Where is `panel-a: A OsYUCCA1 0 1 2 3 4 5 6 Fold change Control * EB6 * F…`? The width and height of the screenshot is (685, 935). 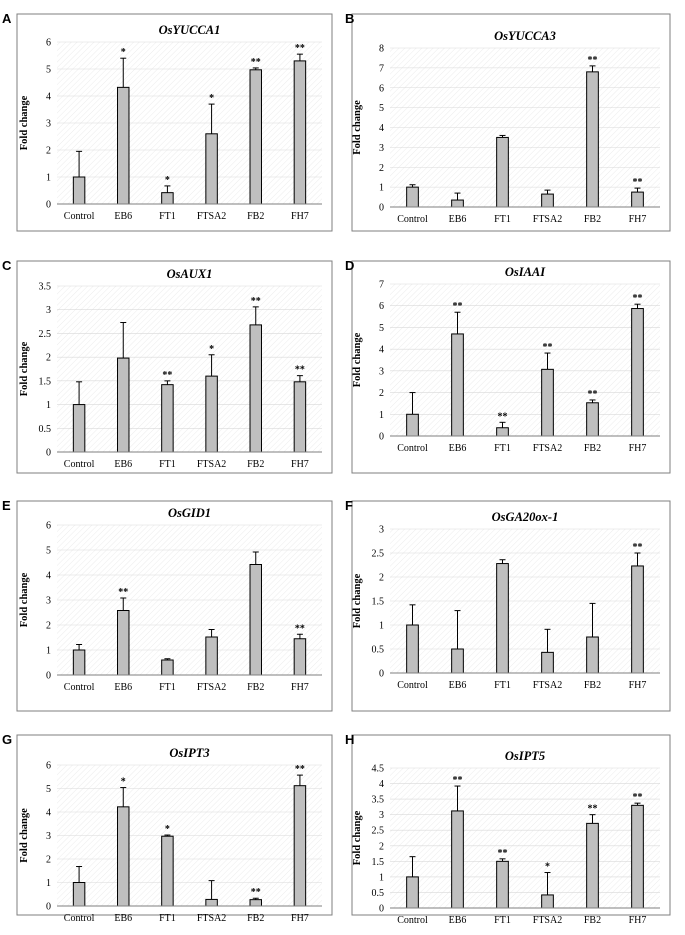
panel-a: A OsYUCCA1 0 1 2 3 4 5 6 Fold change Control * EB6 * F… is located at coordinates (167, 121).